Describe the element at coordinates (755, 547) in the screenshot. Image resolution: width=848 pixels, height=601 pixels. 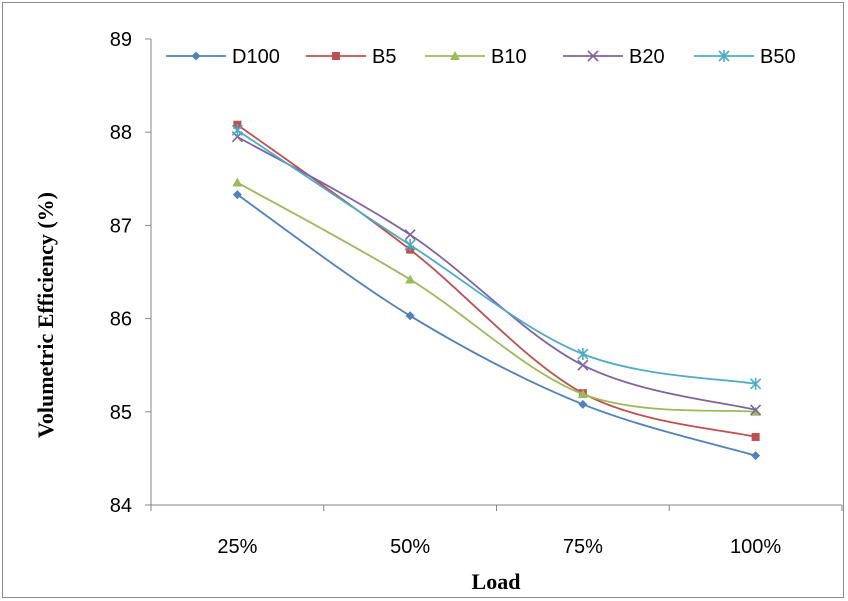
I see `x-tick-label: 100%` at that location.